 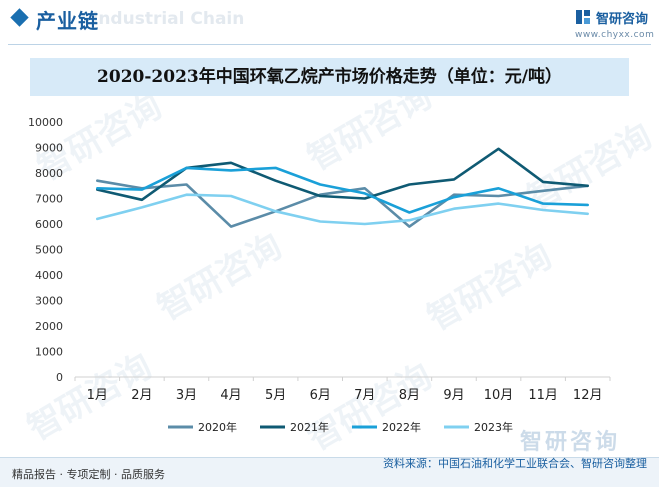 I want to click on series-line-2021年, so click(x=343, y=174).